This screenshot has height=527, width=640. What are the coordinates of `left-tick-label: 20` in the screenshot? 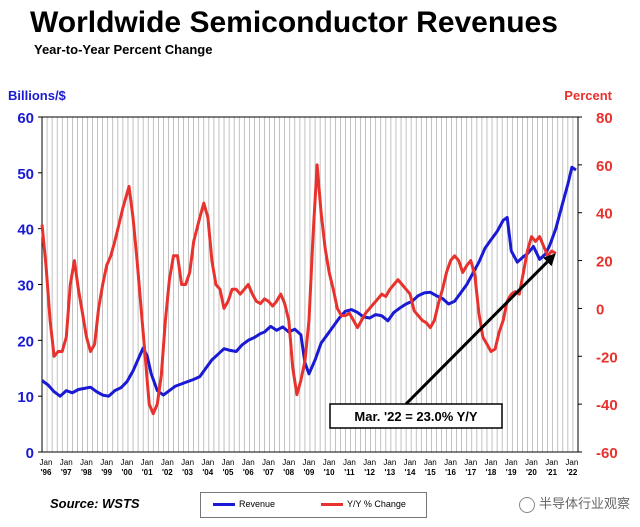 It's located at (25, 341).